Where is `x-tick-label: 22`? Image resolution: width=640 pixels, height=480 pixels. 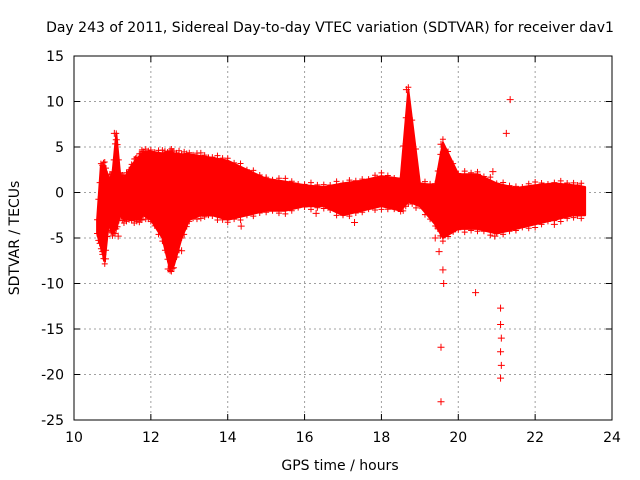 x-tick-label: 22 is located at coordinates (535, 438).